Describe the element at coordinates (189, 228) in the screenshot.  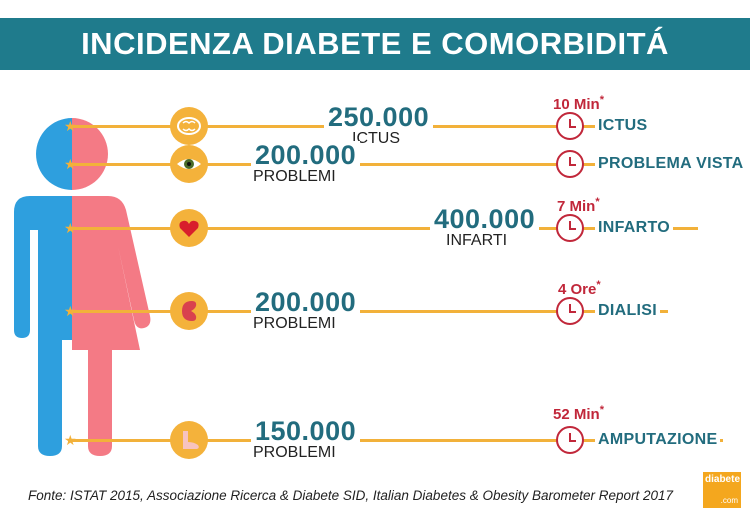
I see `heart-icon` at that location.